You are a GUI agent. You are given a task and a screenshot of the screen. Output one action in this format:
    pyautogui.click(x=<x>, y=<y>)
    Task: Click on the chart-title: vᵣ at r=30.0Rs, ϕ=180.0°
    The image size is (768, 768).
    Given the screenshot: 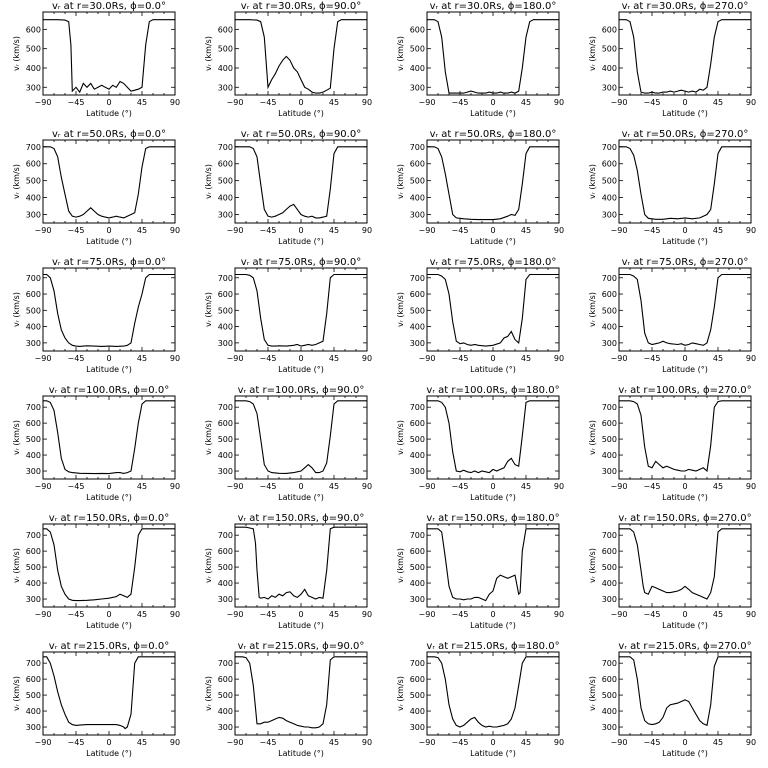 What is the action you would take?
    pyautogui.click(x=493, y=6)
    